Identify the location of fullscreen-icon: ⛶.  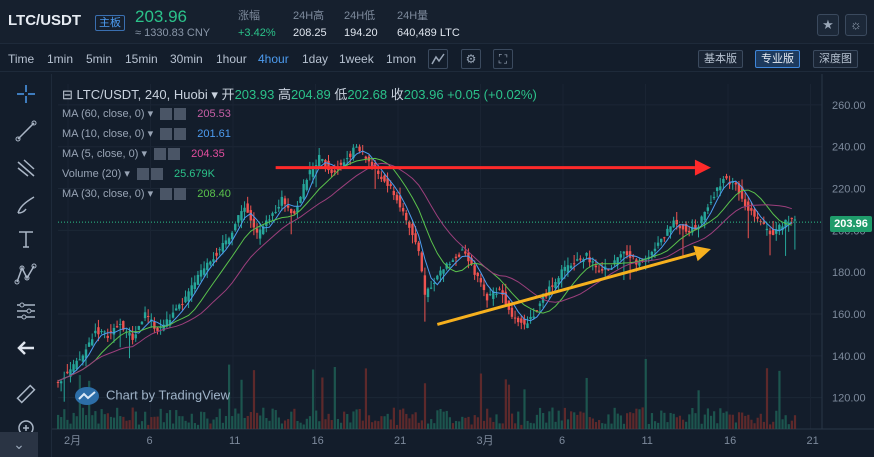
(503, 59).